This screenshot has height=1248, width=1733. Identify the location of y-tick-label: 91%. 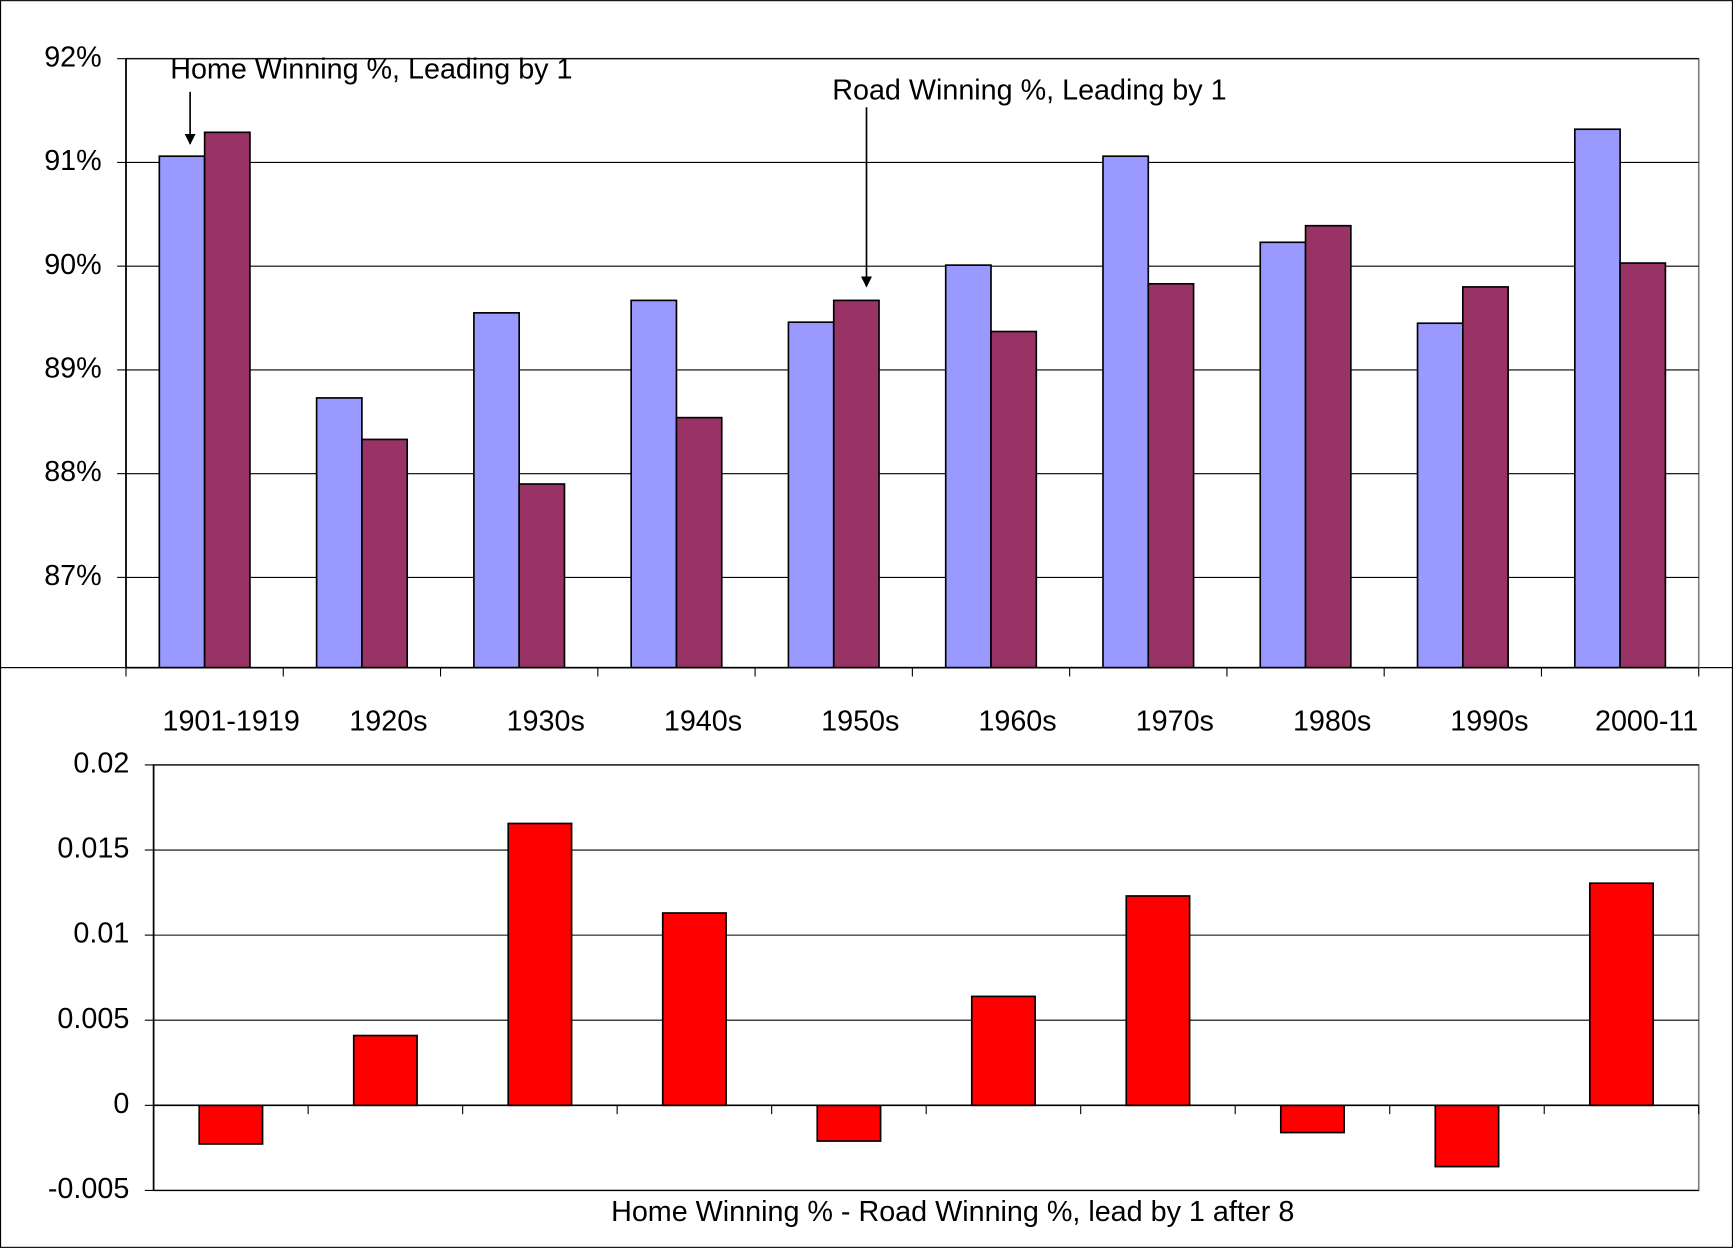
(72, 161).